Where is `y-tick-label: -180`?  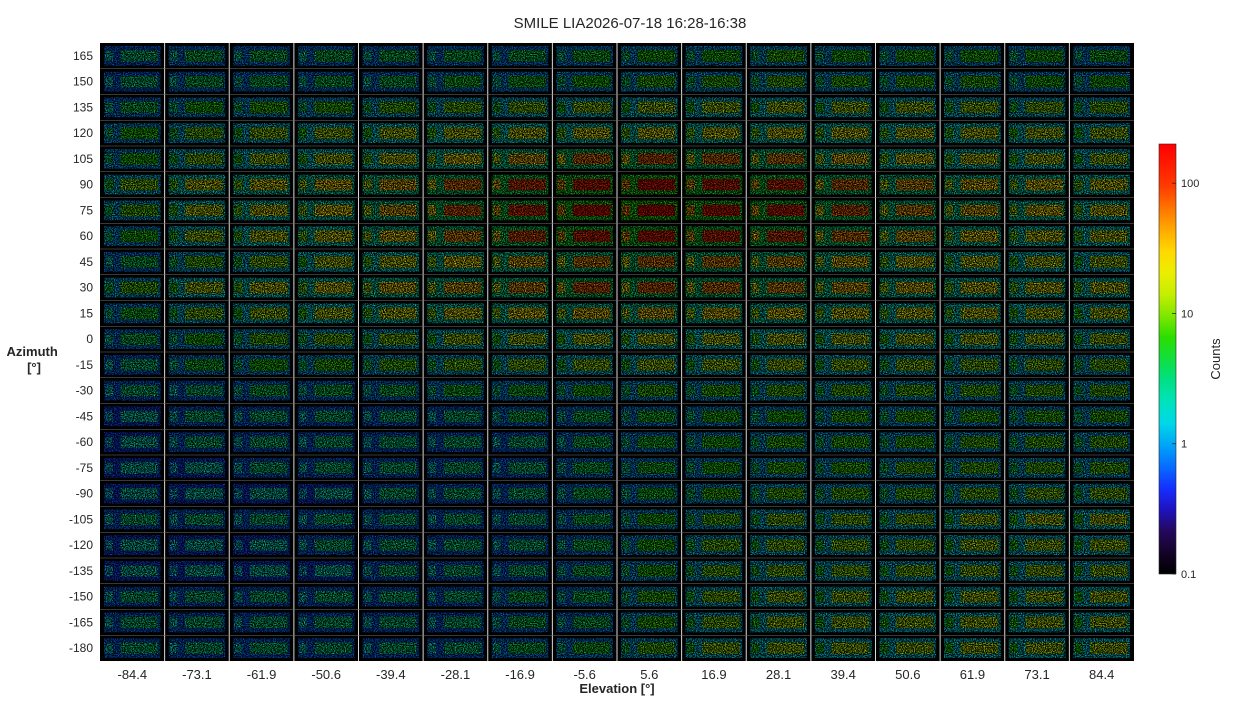
y-tick-label: -180 is located at coordinates (81, 648).